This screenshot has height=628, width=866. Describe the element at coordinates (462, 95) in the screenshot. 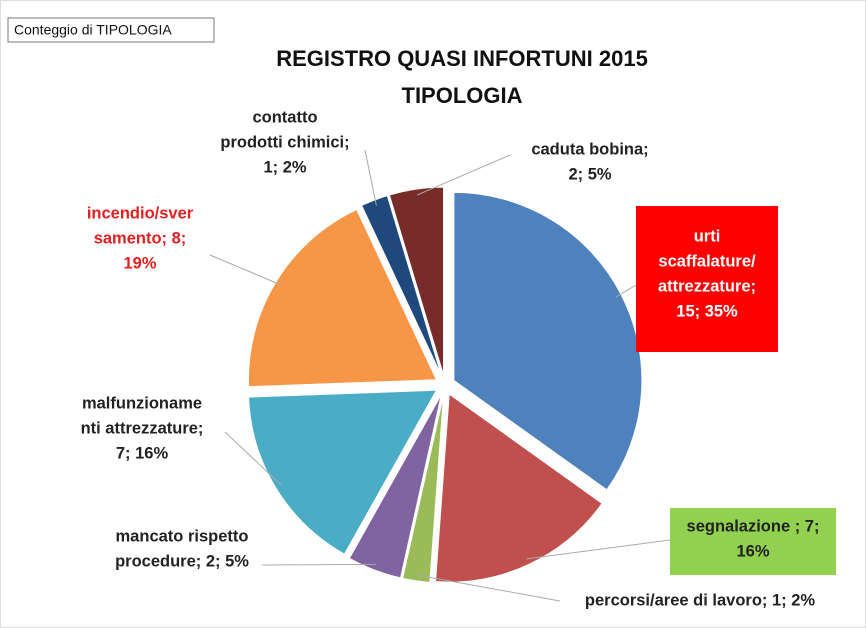

I see `chart-subtitle: TIPOLOGIA` at that location.